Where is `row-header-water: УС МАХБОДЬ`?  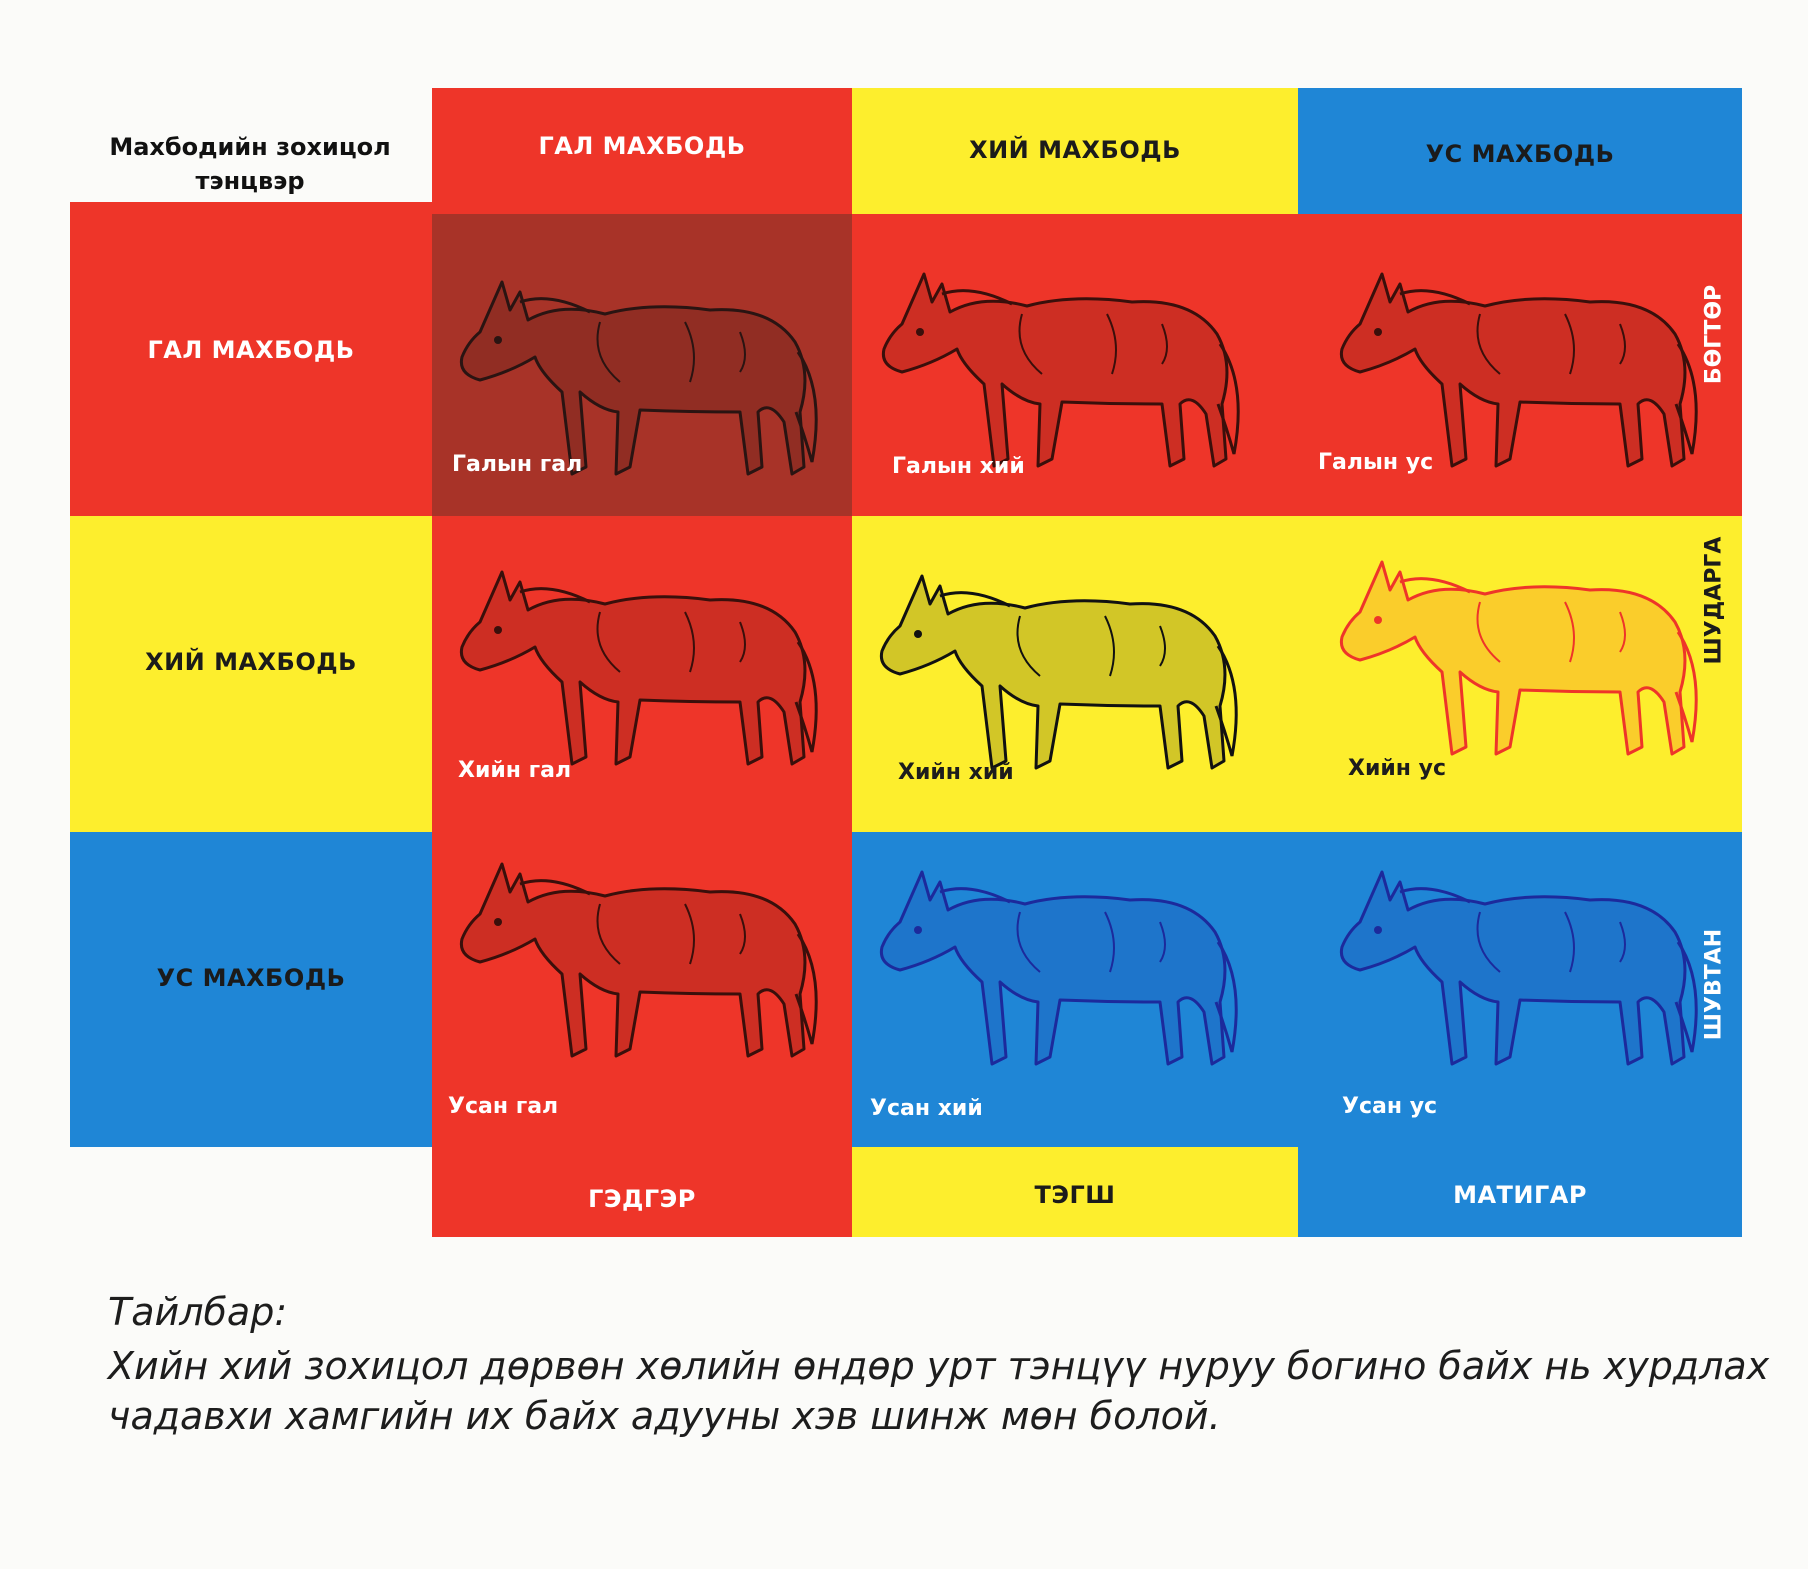 row-header-water: УС МАХБОДЬ is located at coordinates (251, 989).